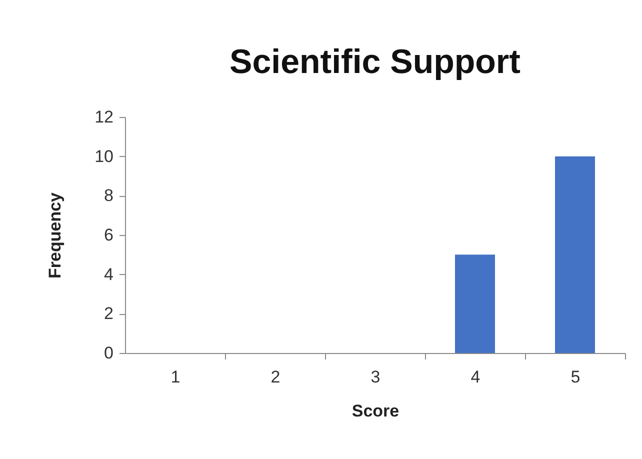 This screenshot has height=459, width=642. What do you see at coordinates (376, 411) in the screenshot?
I see `x-axis-title: Score` at bounding box center [376, 411].